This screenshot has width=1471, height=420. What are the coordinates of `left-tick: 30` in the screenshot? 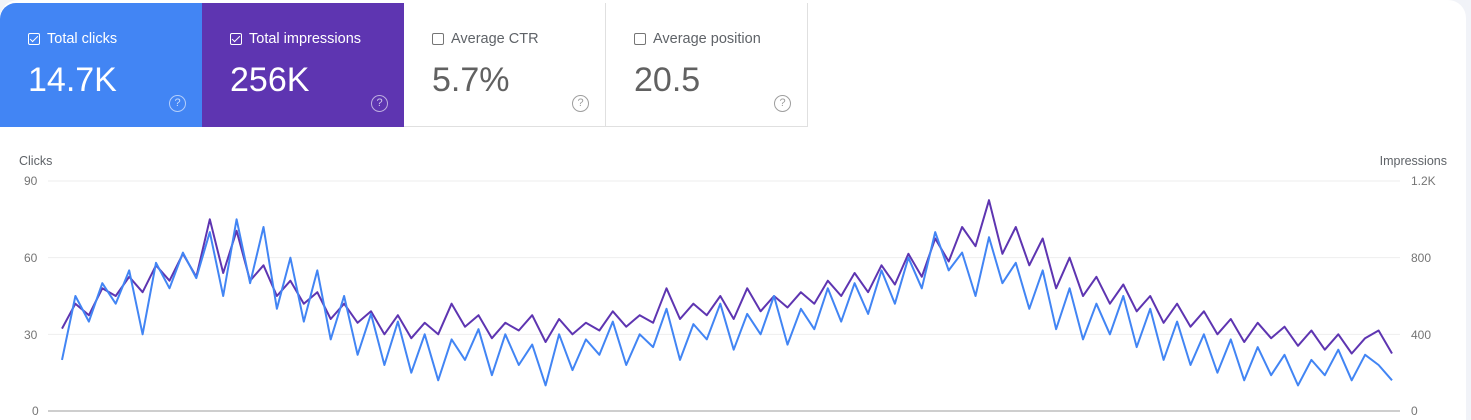 It's located at (31, 335).